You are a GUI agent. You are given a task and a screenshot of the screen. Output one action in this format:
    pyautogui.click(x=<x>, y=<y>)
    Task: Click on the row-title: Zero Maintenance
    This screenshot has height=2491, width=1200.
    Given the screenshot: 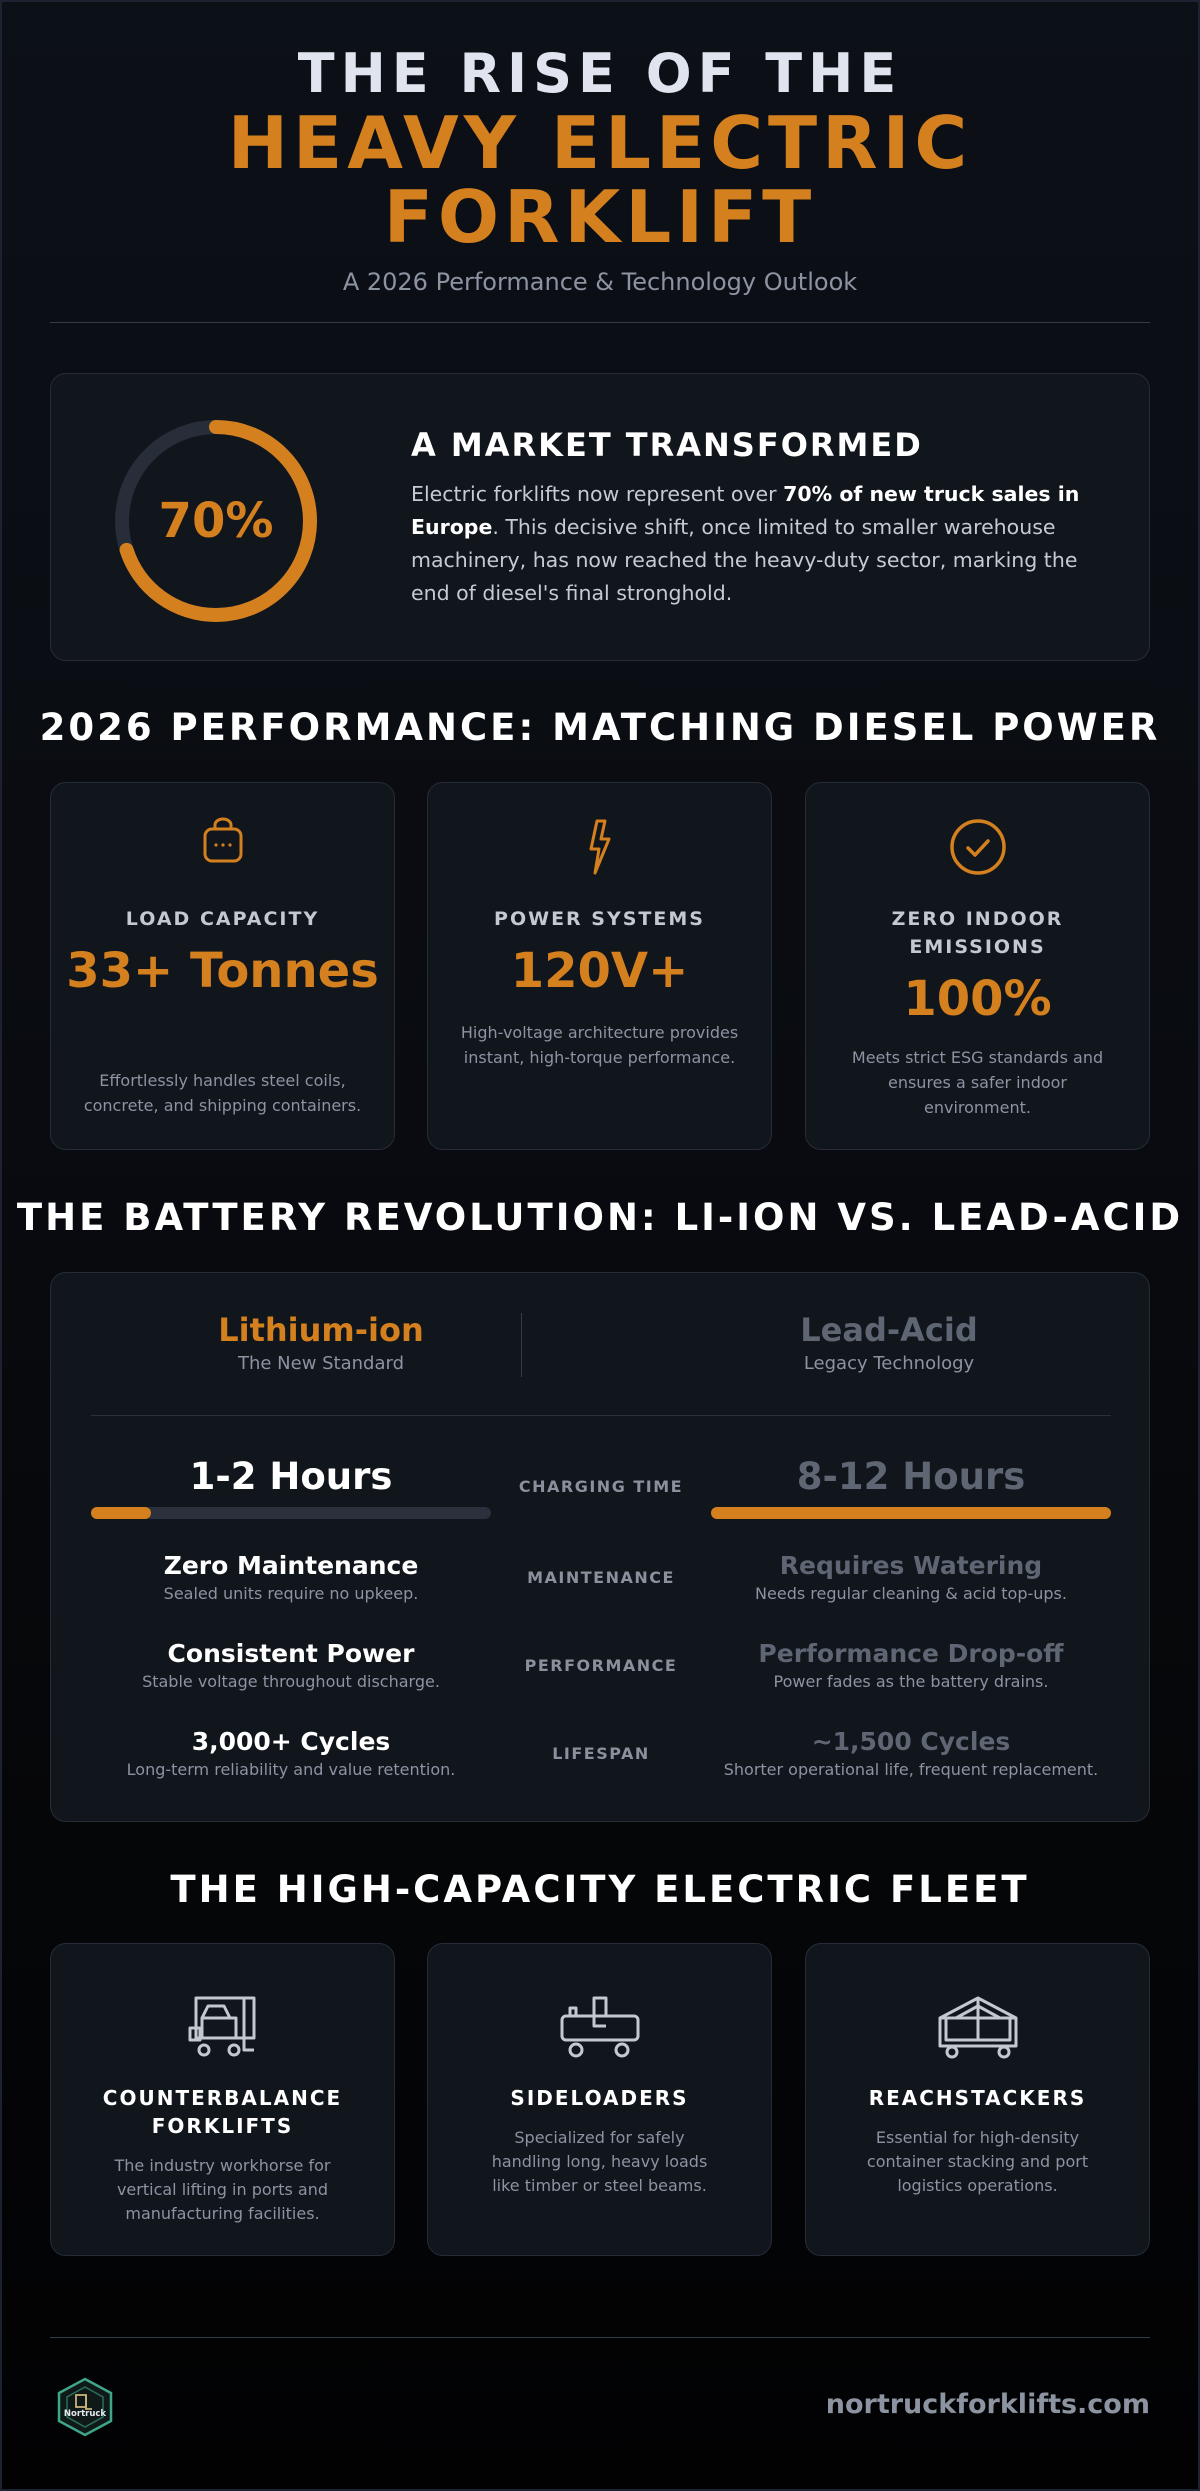 What is the action you would take?
    pyautogui.click(x=291, y=1565)
    